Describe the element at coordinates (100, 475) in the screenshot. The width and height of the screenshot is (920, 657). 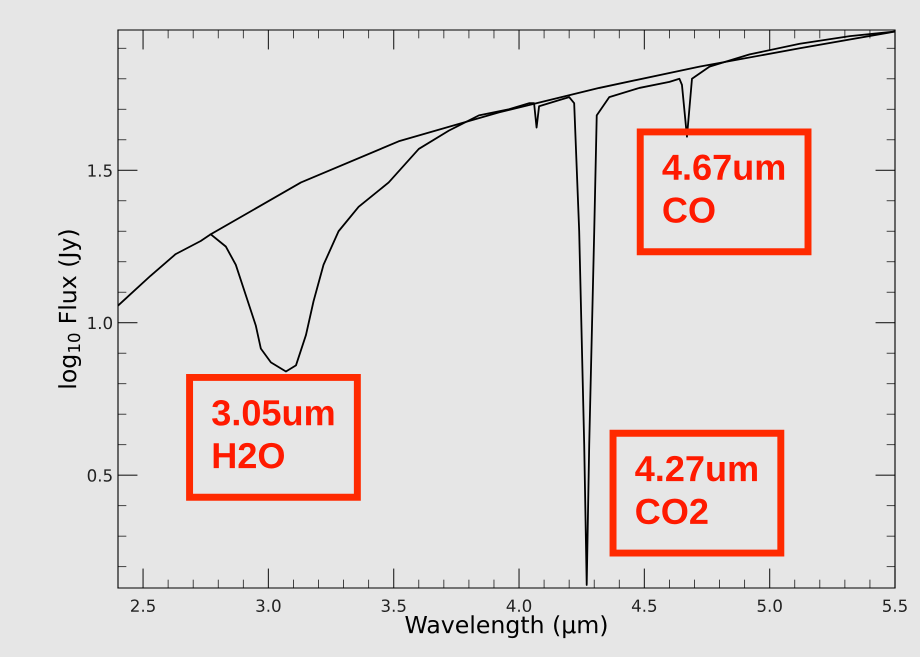
I see `y-tick-label: 0.5` at that location.